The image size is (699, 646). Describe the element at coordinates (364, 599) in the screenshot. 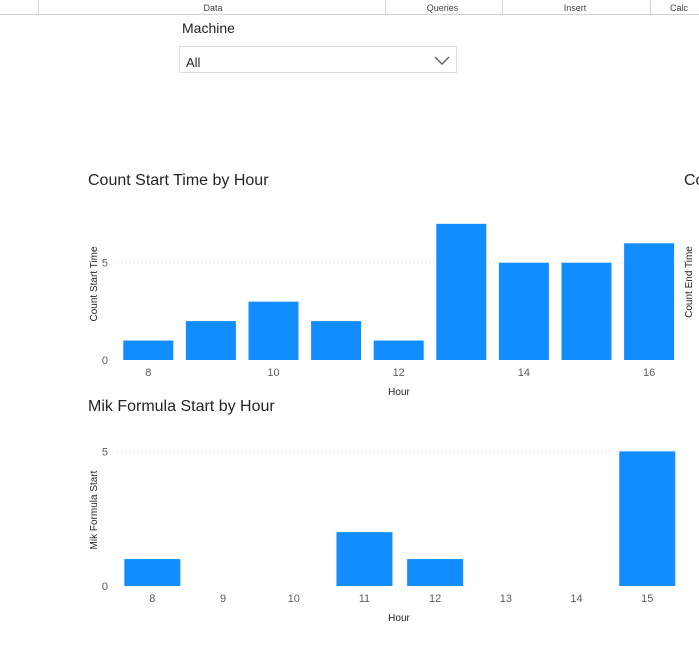

I see `chart2-x-tick-label: 11` at that location.